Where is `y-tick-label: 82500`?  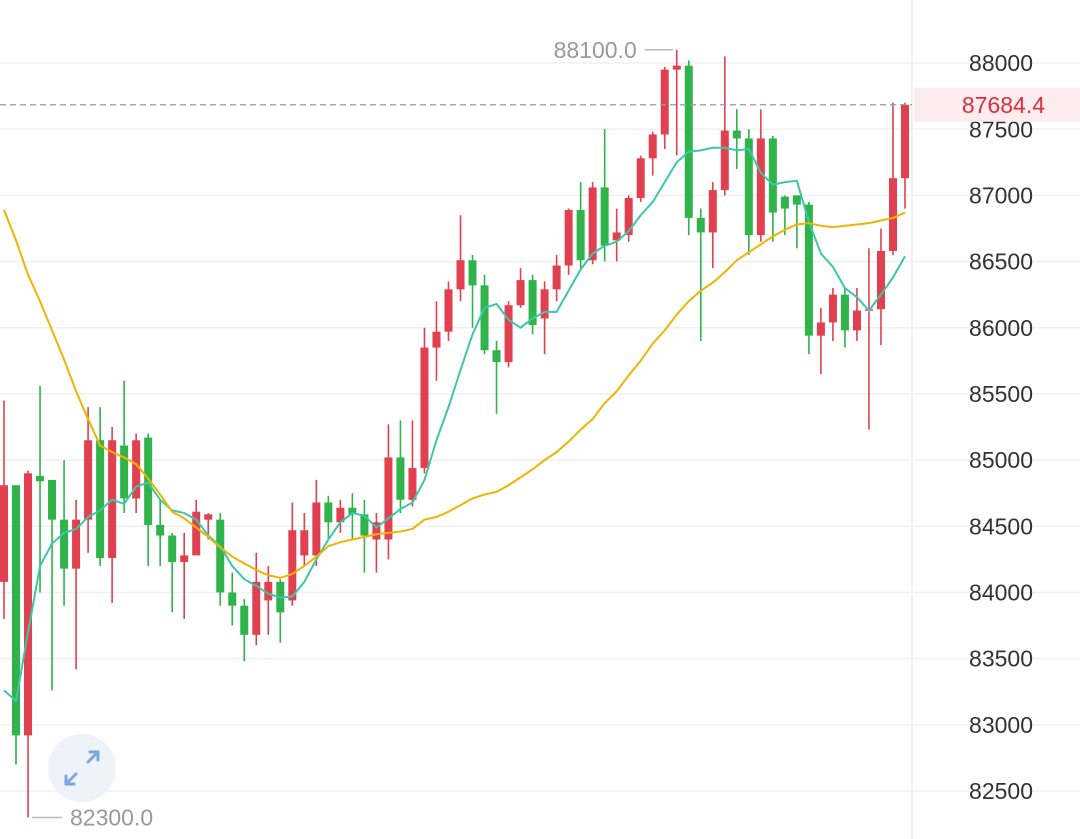 y-tick-label: 82500 is located at coordinates (1001, 791).